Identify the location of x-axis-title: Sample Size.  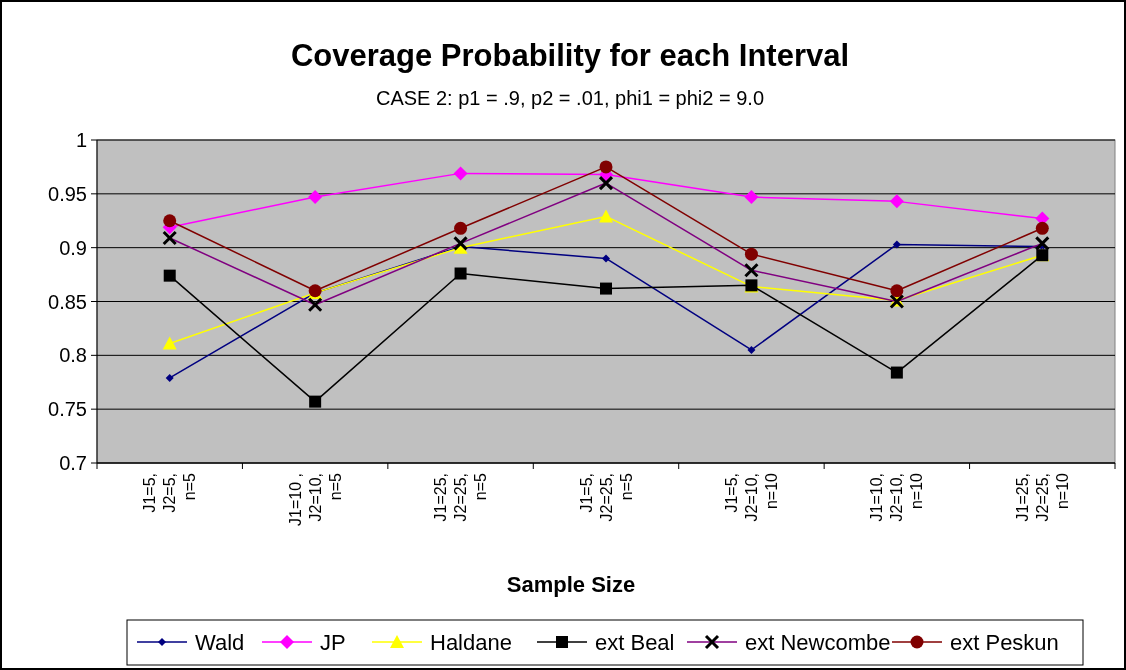
(571, 584).